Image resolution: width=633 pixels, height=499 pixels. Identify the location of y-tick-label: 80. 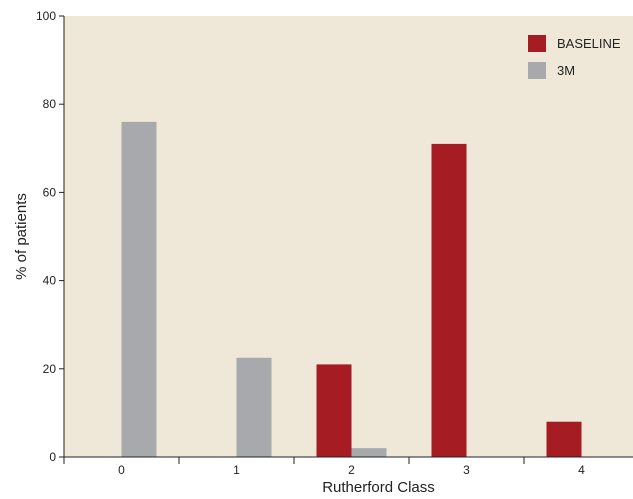
(50, 104).